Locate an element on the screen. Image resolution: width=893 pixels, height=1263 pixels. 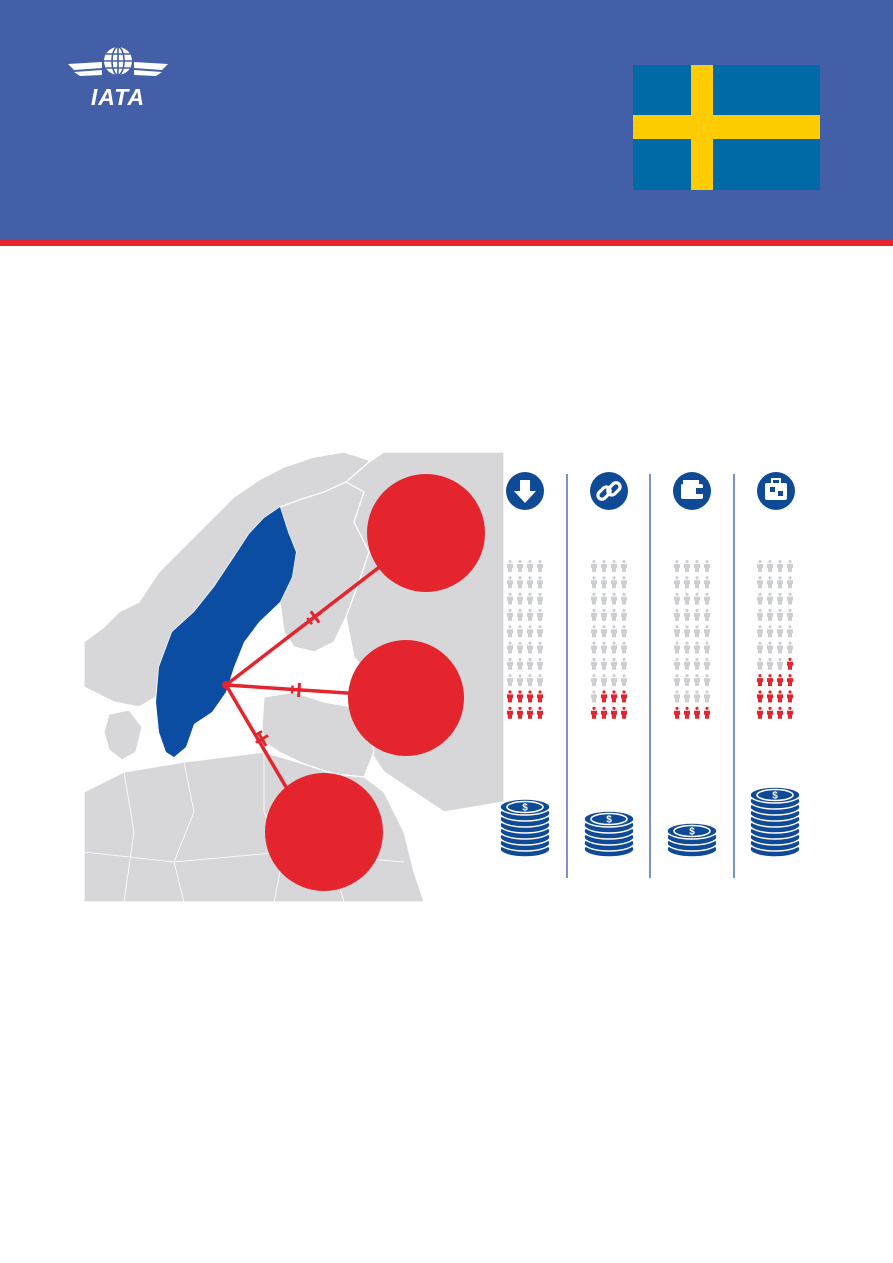
luggage-icon is located at coordinates (776, 491).